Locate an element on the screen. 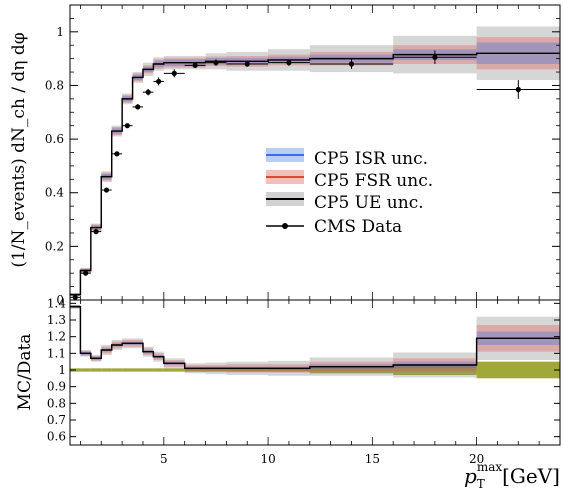 The height and width of the screenshot is (493, 563). ratio-y-axis-label: MC/Data is located at coordinates (25, 372).